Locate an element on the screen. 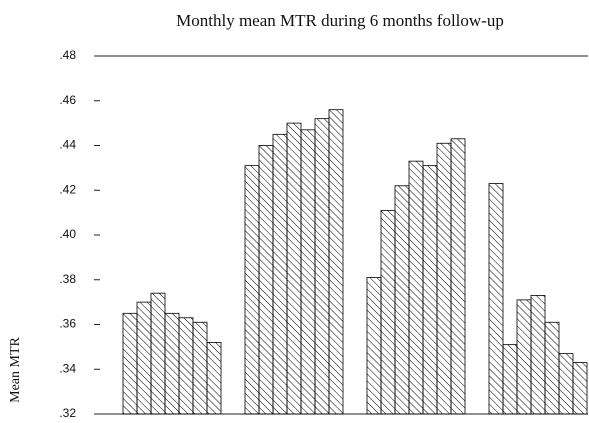 This screenshot has width=589, height=423. y-tick-label: .46 is located at coordinates (67, 100).